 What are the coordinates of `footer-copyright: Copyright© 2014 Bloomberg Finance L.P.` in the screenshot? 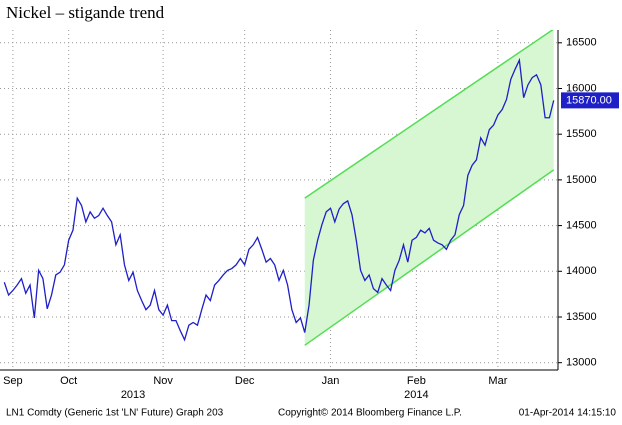 It's located at (370, 413).